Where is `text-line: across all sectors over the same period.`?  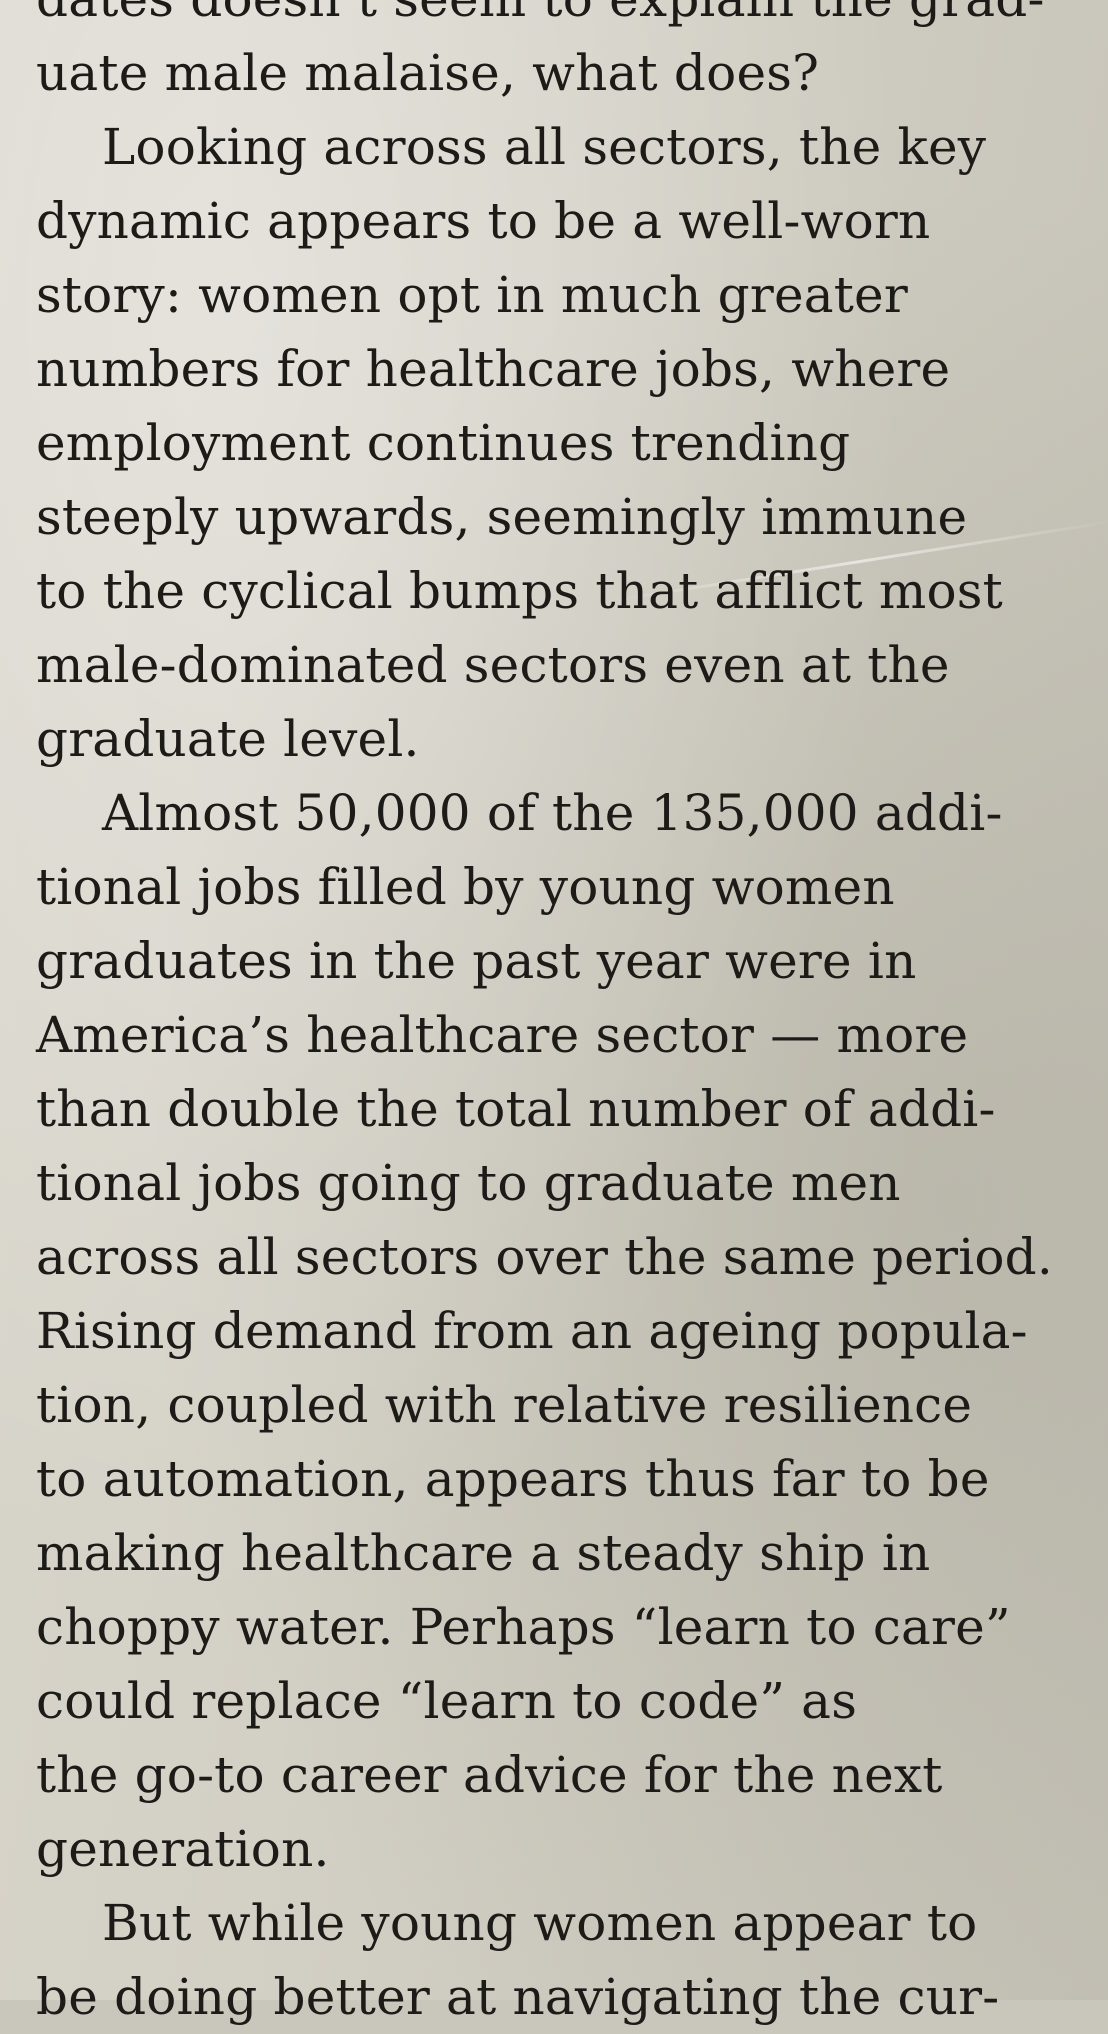
text-line: across all sectors over the same period. is located at coordinates (544, 1257).